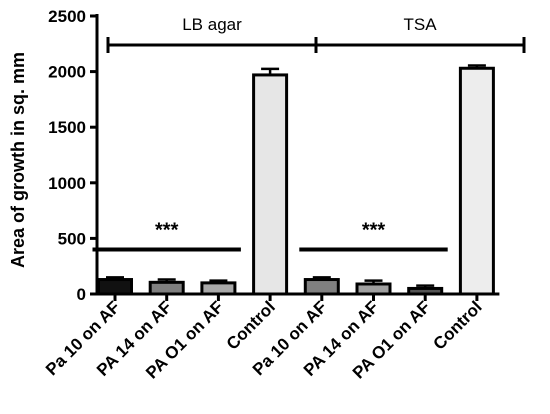 Image resolution: width=550 pixels, height=414 pixels. What do you see at coordinates (212, 24) in the screenshot?
I see `group-label: LB agar` at bounding box center [212, 24].